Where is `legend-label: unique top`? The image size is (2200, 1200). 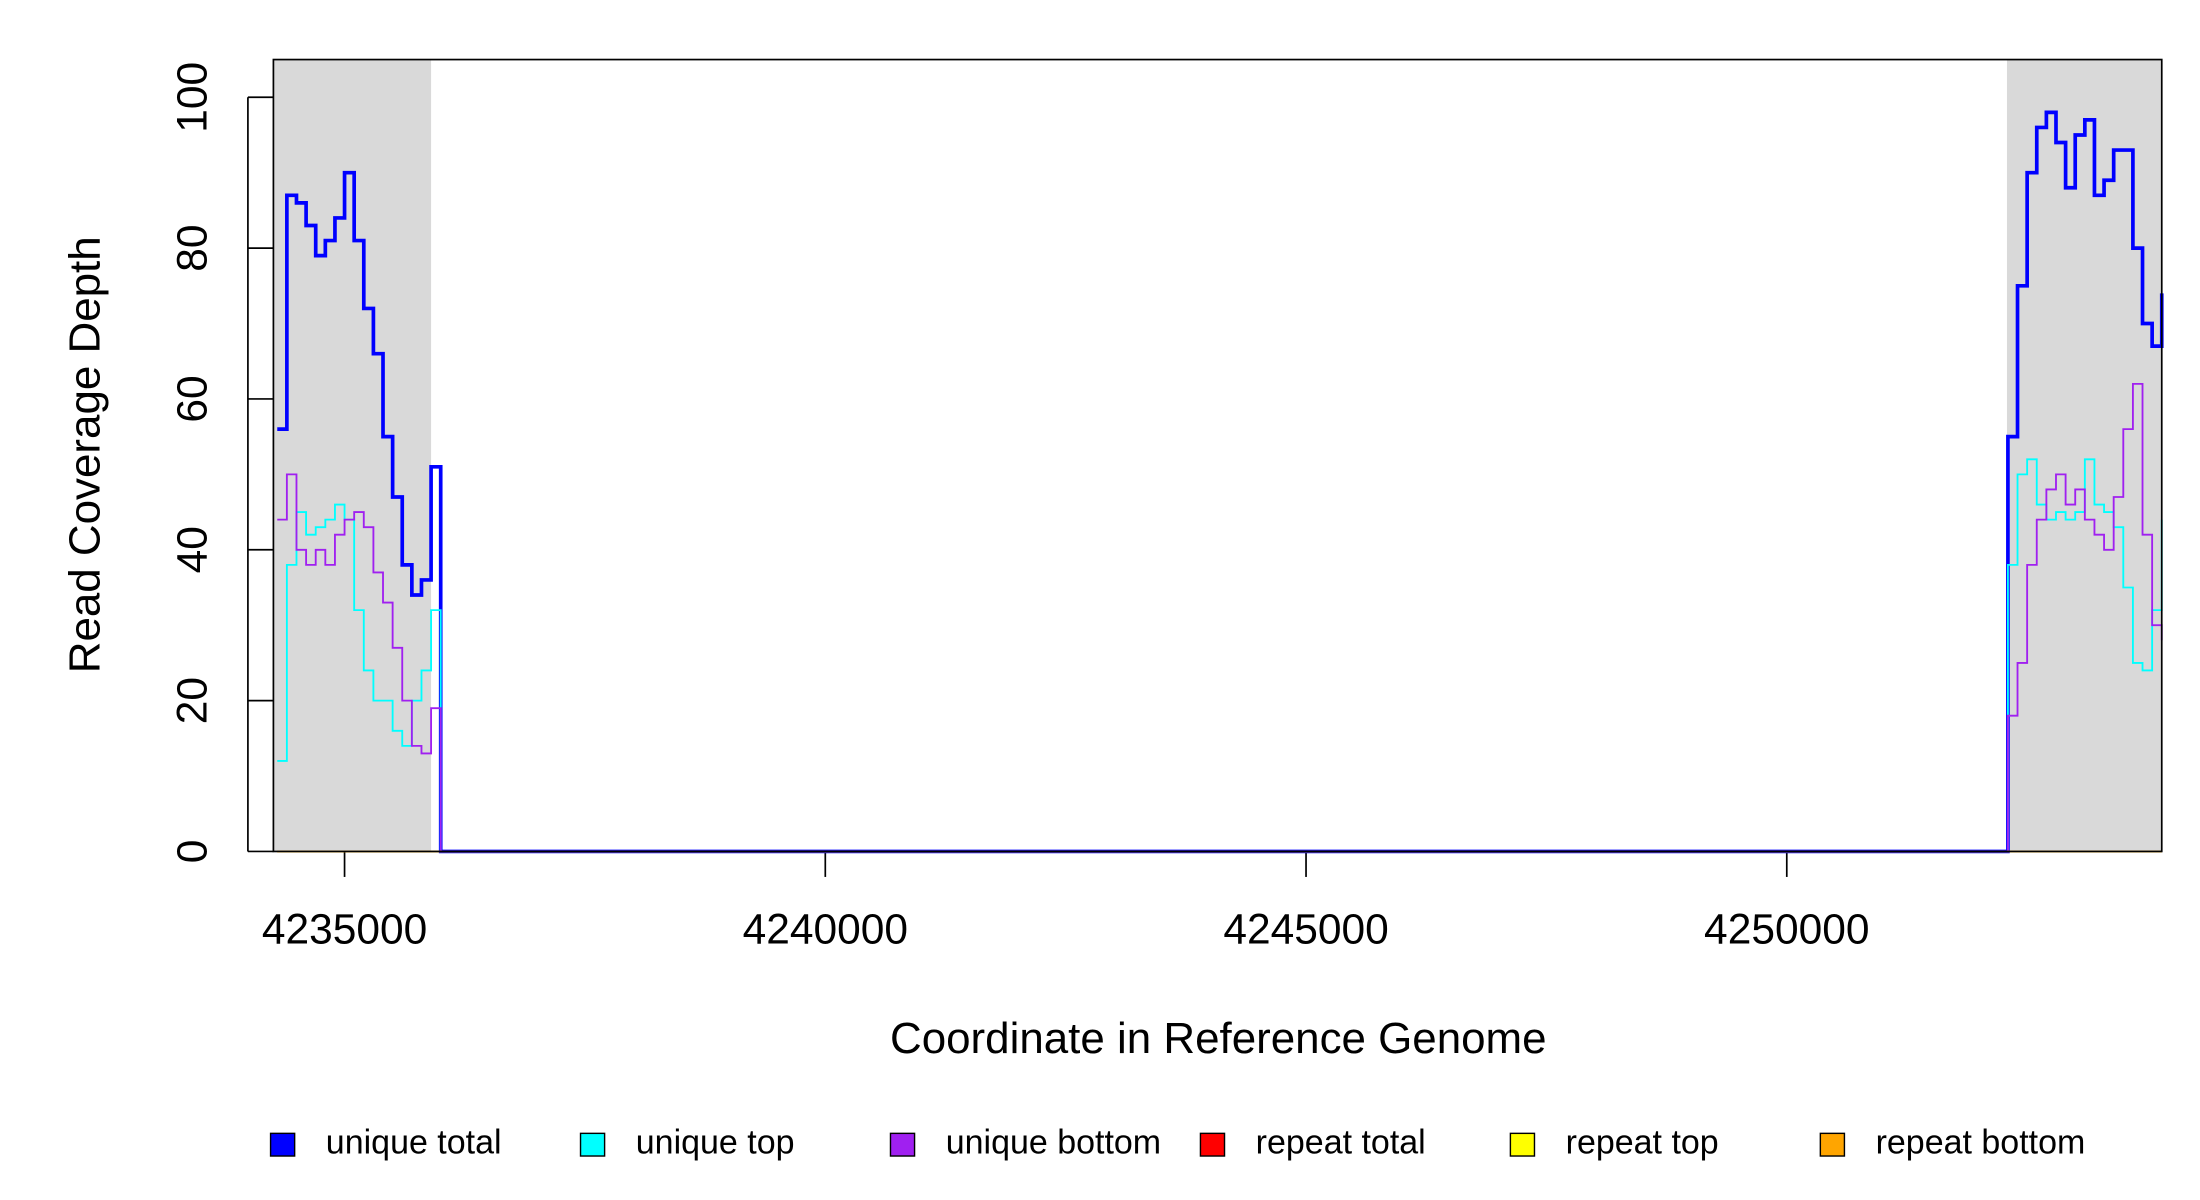 legend-label: unique top is located at coordinates (715, 1143).